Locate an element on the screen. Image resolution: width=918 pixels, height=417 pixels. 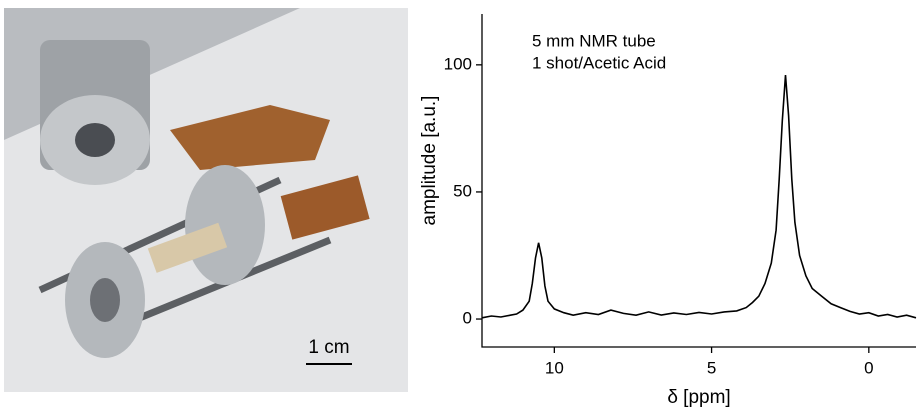
rod is located at coordinates (220, 285).